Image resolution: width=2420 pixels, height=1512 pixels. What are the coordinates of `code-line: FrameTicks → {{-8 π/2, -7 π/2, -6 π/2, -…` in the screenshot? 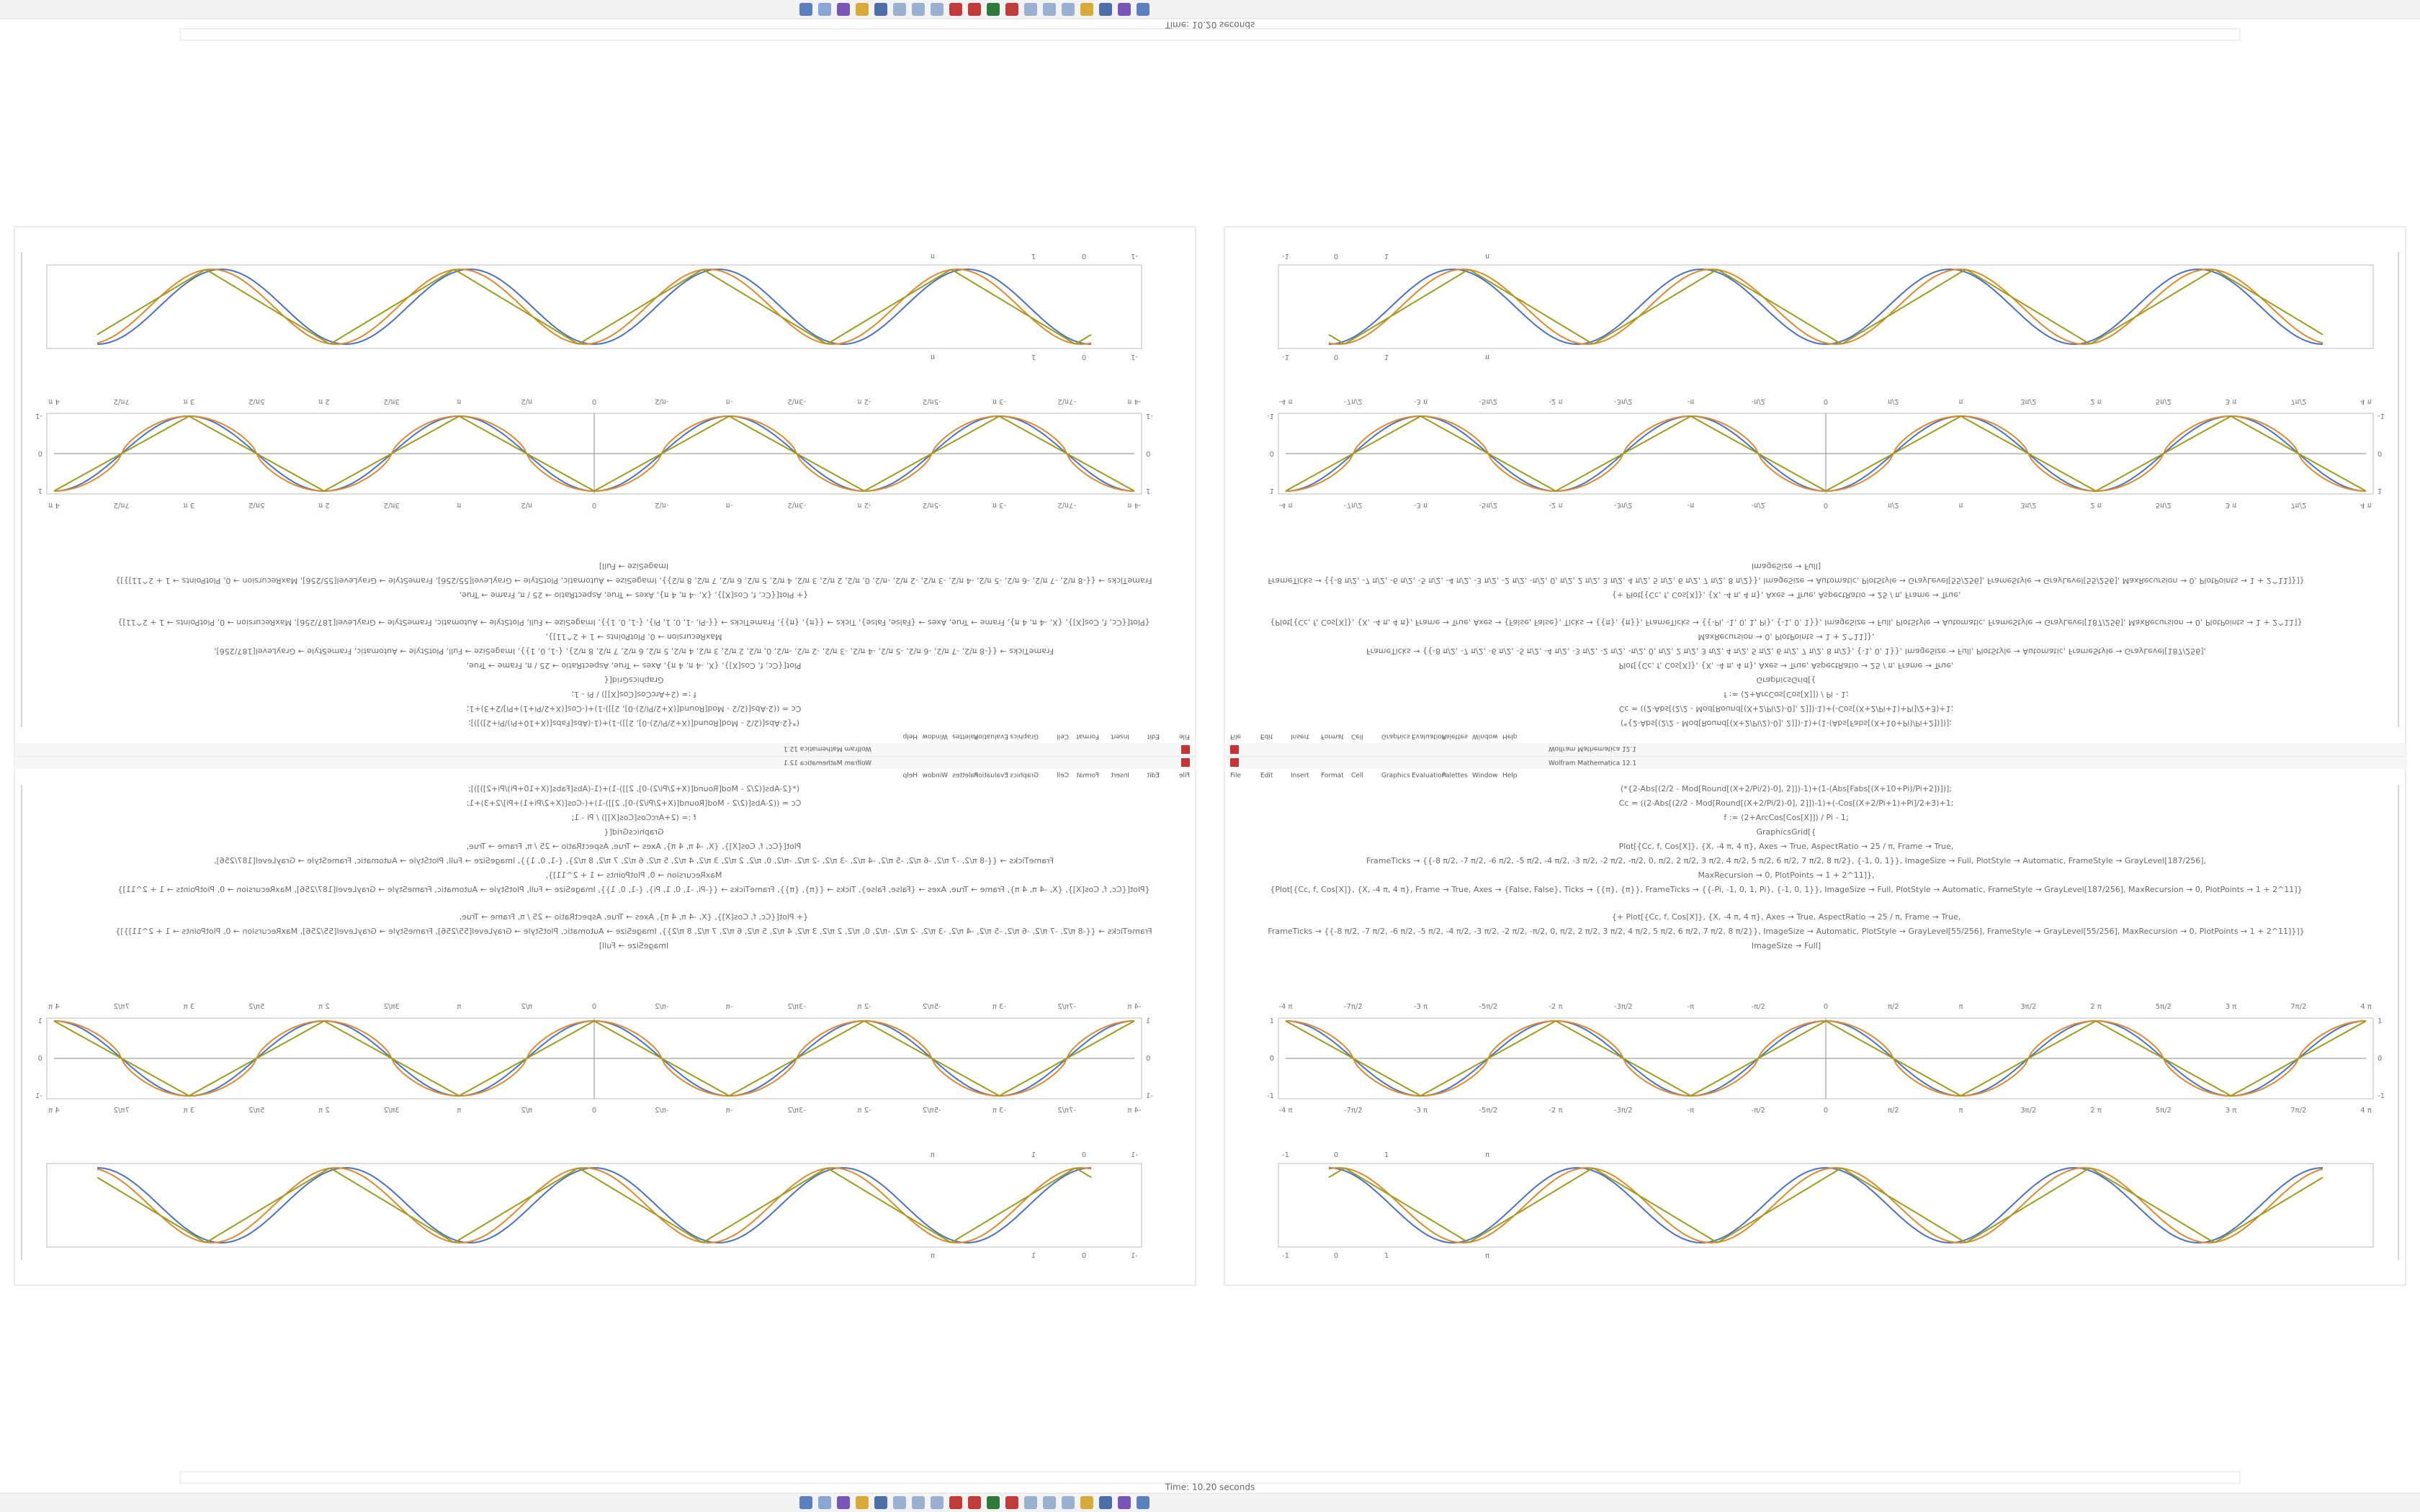 It's located at (633, 931).